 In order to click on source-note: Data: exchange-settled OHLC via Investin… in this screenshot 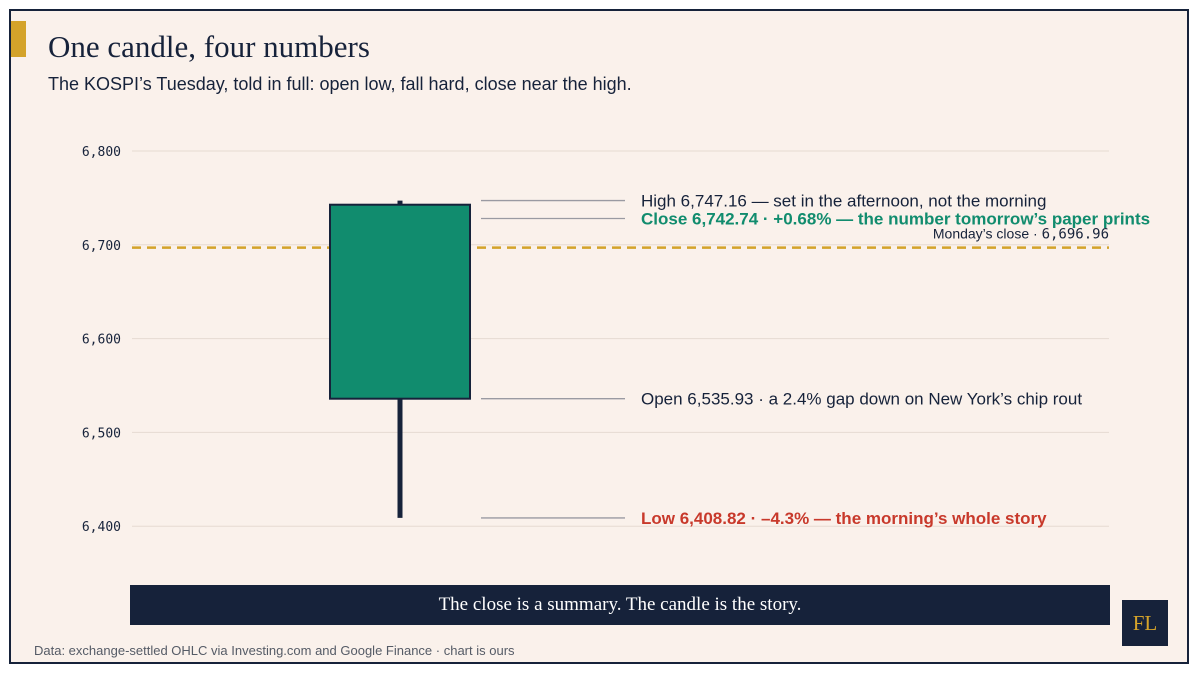, I will do `click(274, 650)`.